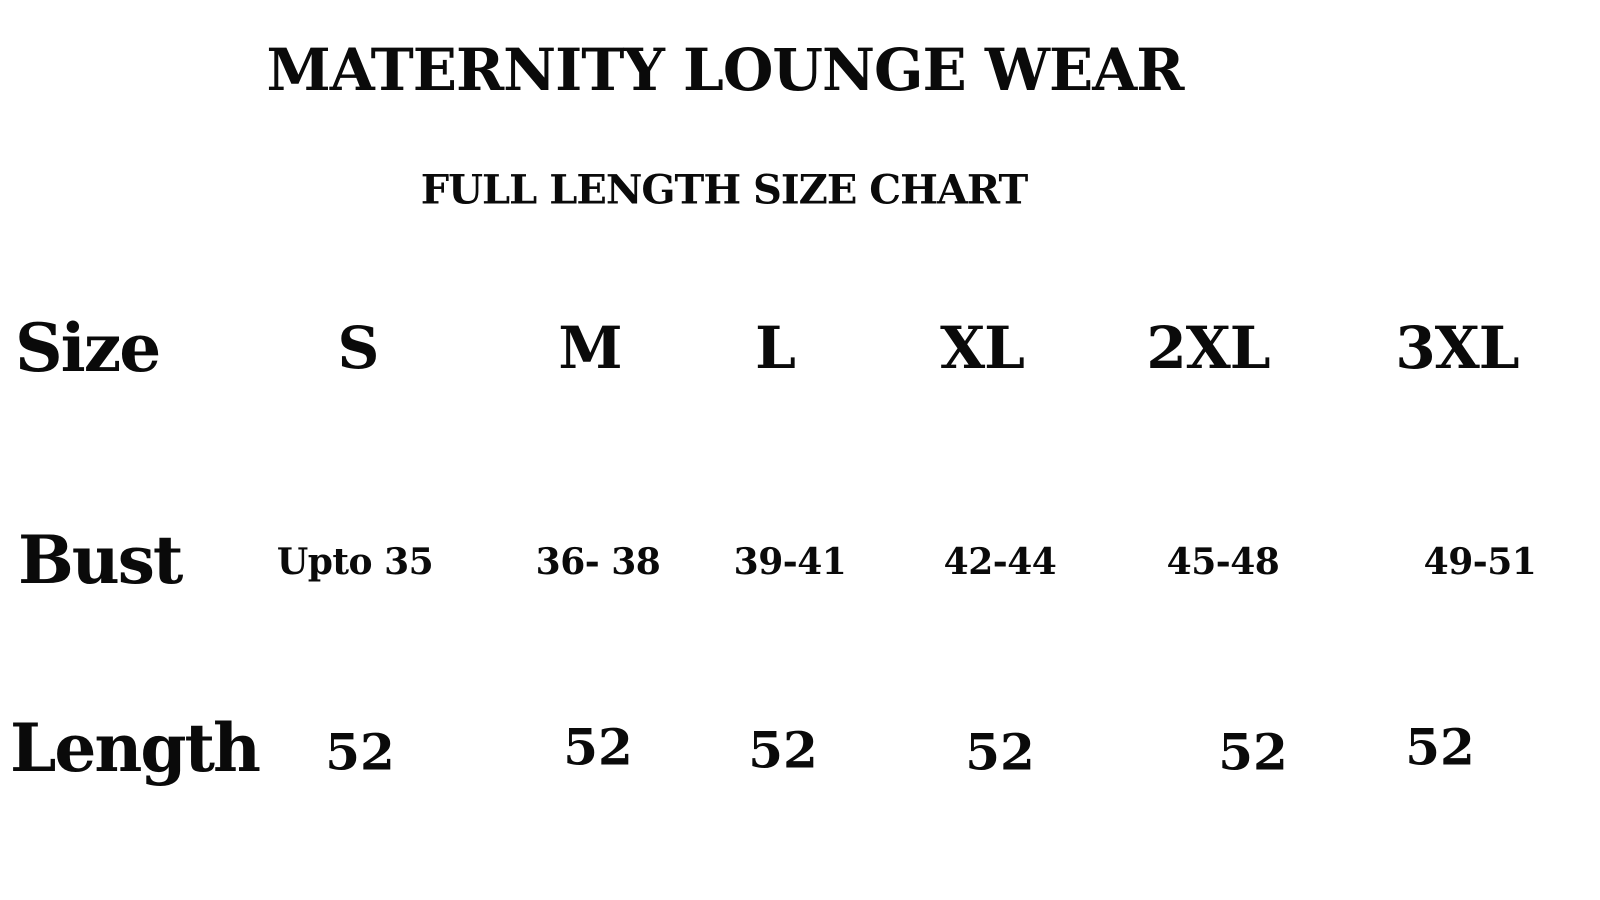 This screenshot has width=1600, height=900. I want to click on size-cell: 2XL, so click(1208, 348).